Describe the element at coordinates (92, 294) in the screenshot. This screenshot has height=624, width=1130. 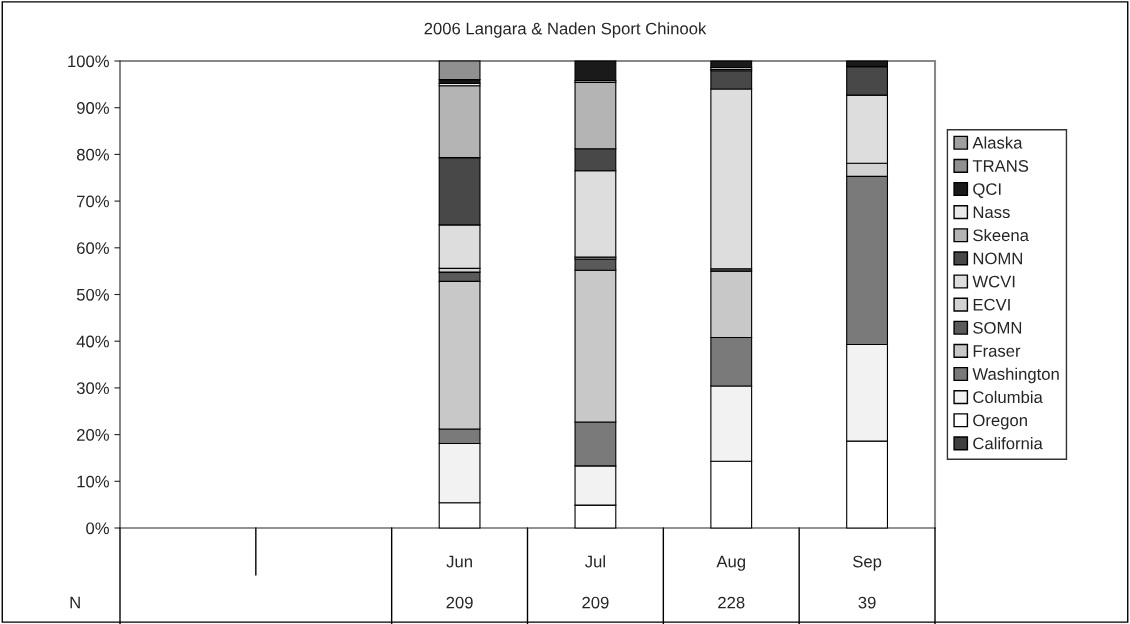
I see `y-tick-label: 50%` at that location.